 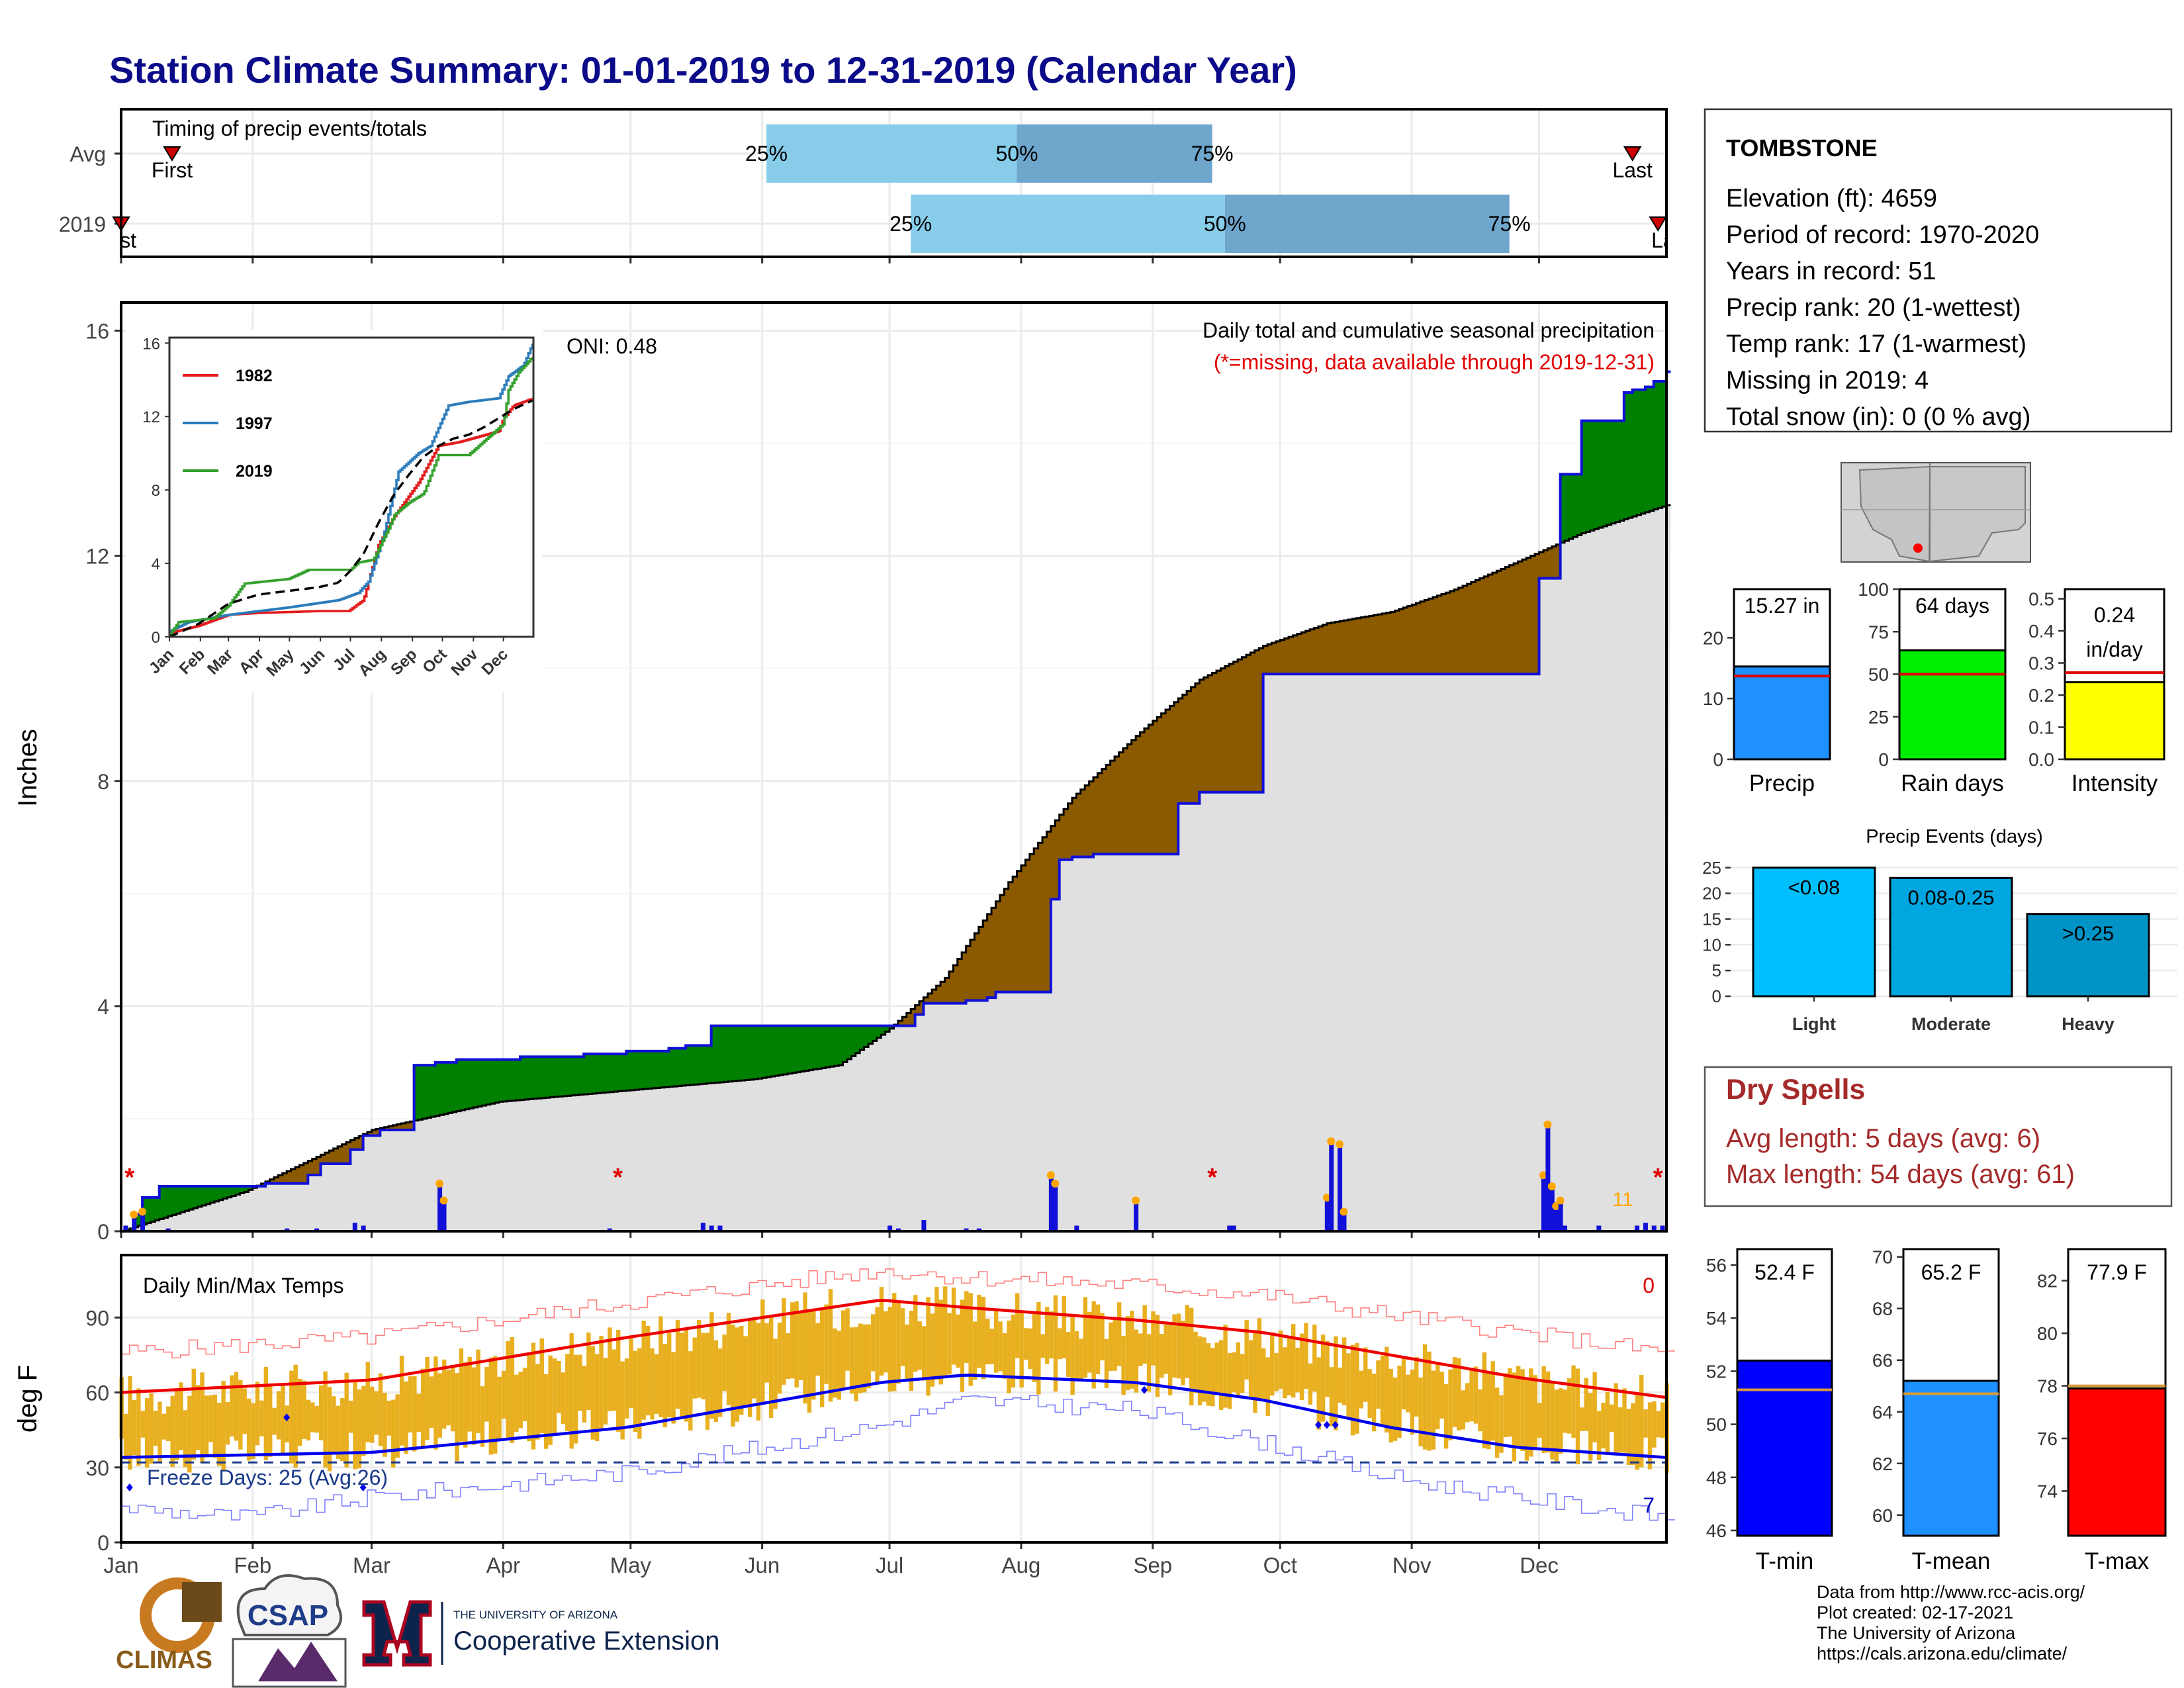 What do you see at coordinates (1152, 1565) in the screenshot?
I see `x-tick-label: Sep` at bounding box center [1152, 1565].